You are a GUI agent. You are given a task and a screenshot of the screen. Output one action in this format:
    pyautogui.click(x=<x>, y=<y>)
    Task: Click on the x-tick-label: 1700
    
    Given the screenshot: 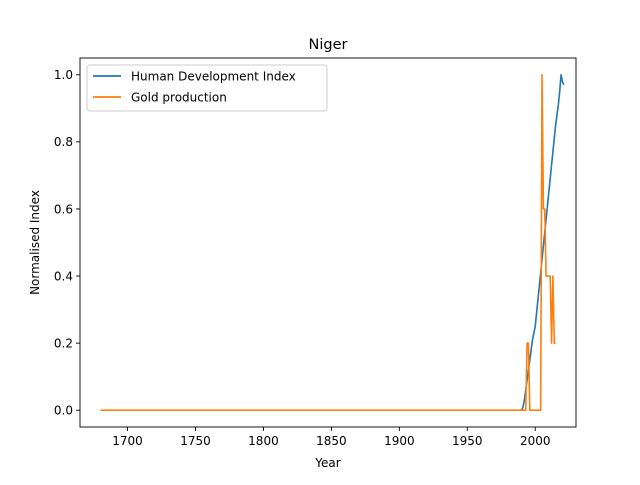 What is the action you would take?
    pyautogui.click(x=127, y=441)
    